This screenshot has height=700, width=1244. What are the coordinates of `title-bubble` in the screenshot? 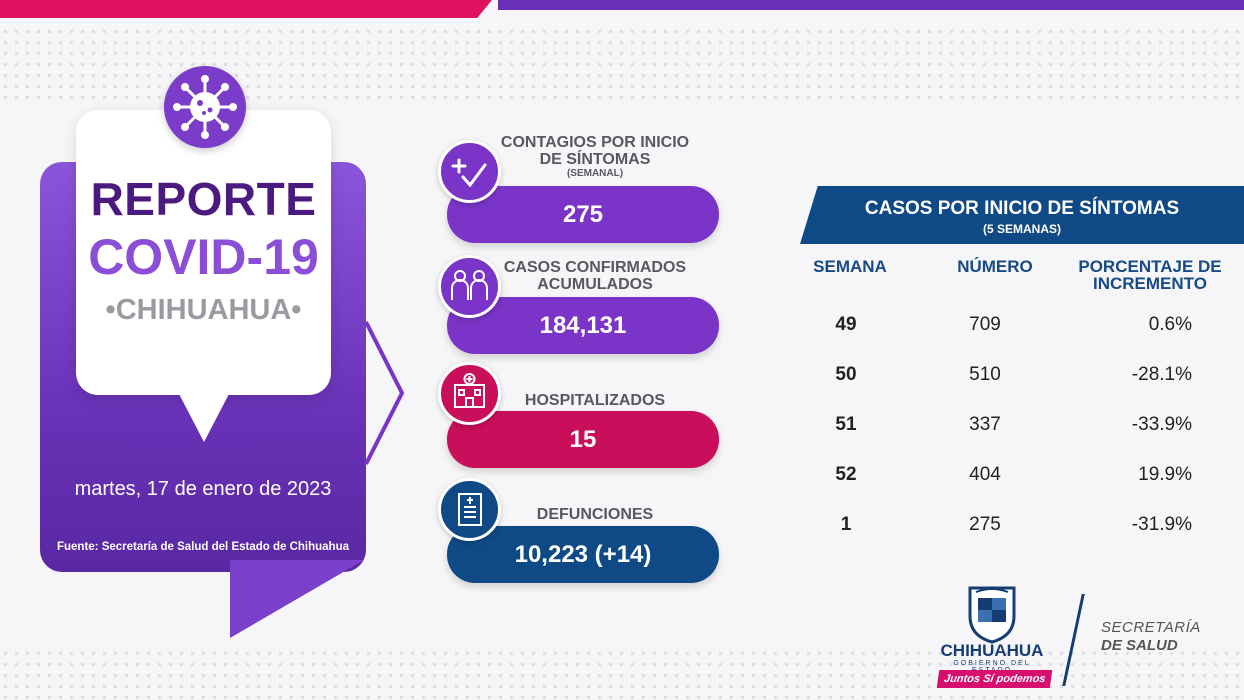 It's located at (203, 252).